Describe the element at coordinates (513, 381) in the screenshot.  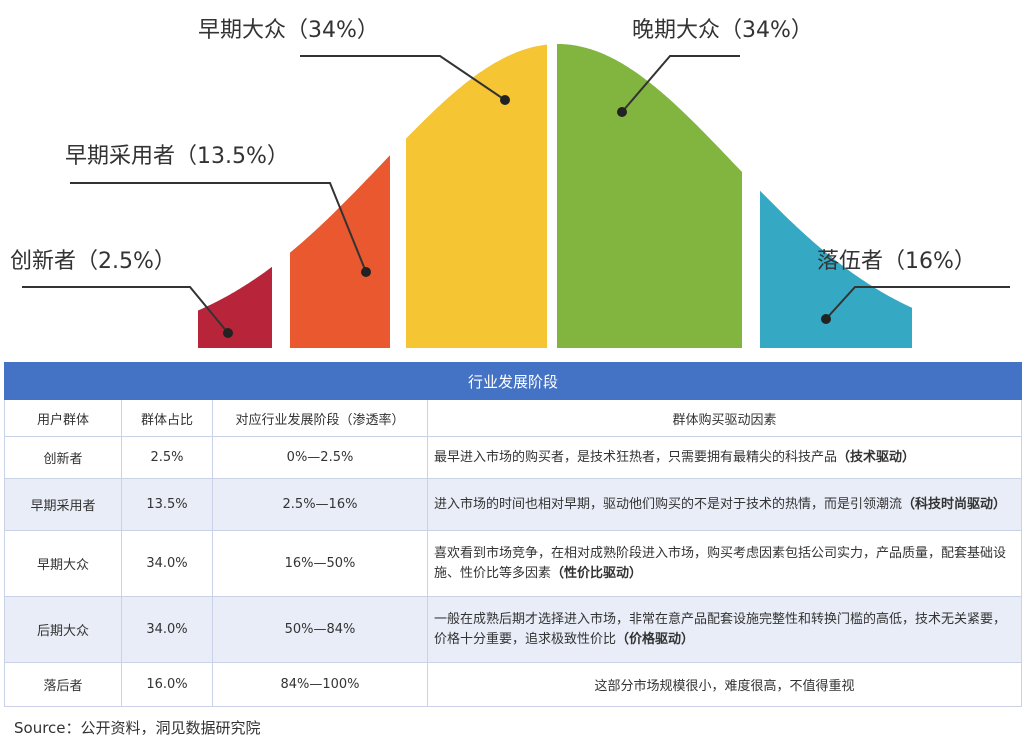
I see `table-title: 行业发展阶段` at that location.